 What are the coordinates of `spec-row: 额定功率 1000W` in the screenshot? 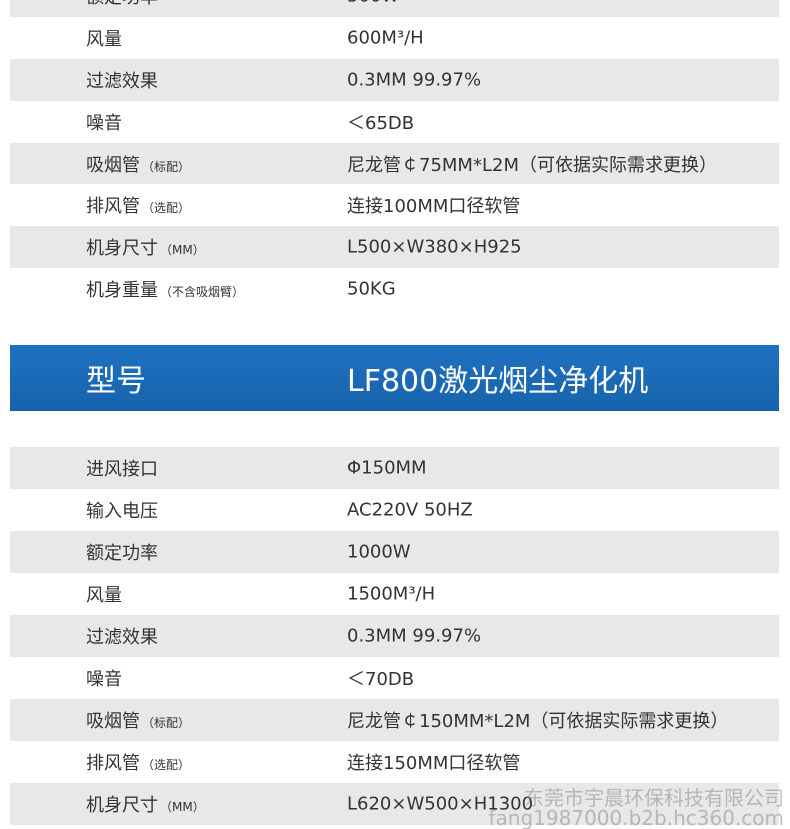 It's located at (394, 552).